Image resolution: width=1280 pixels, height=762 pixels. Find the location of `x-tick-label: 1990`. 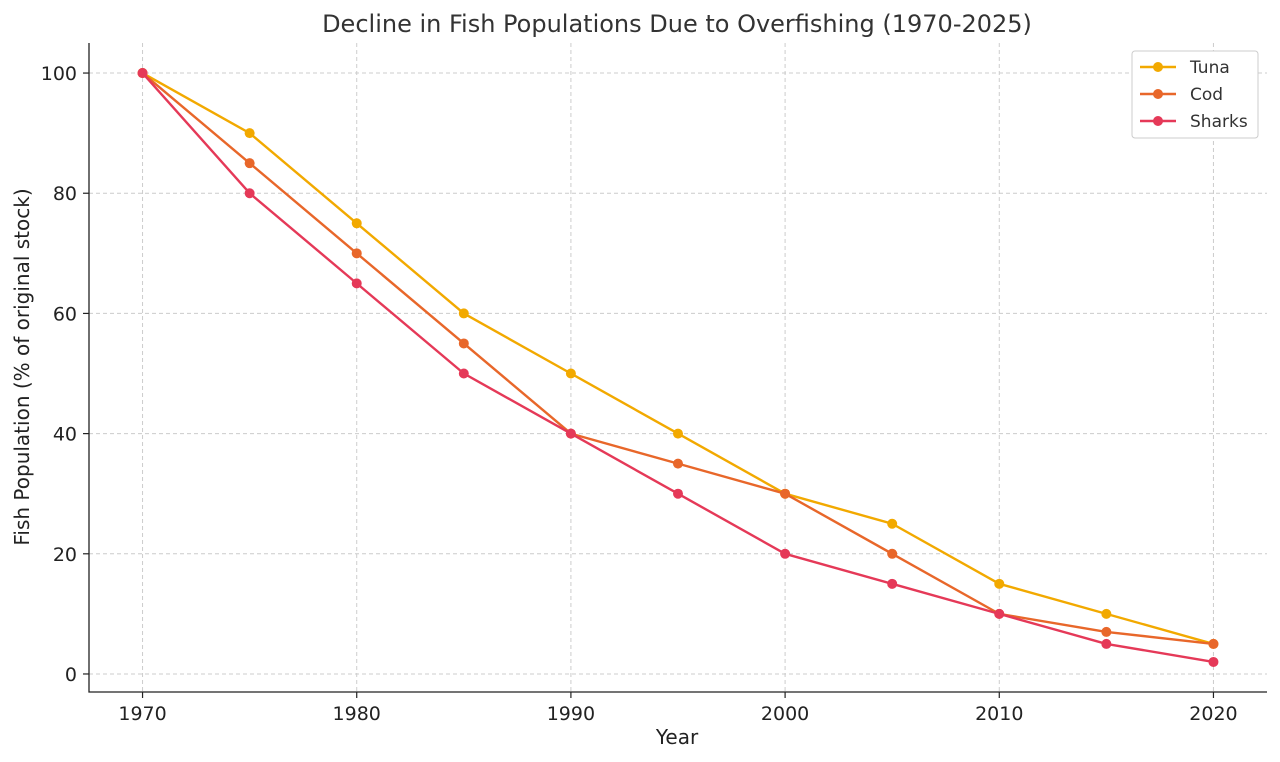

x-tick-label: 1990 is located at coordinates (571, 714).